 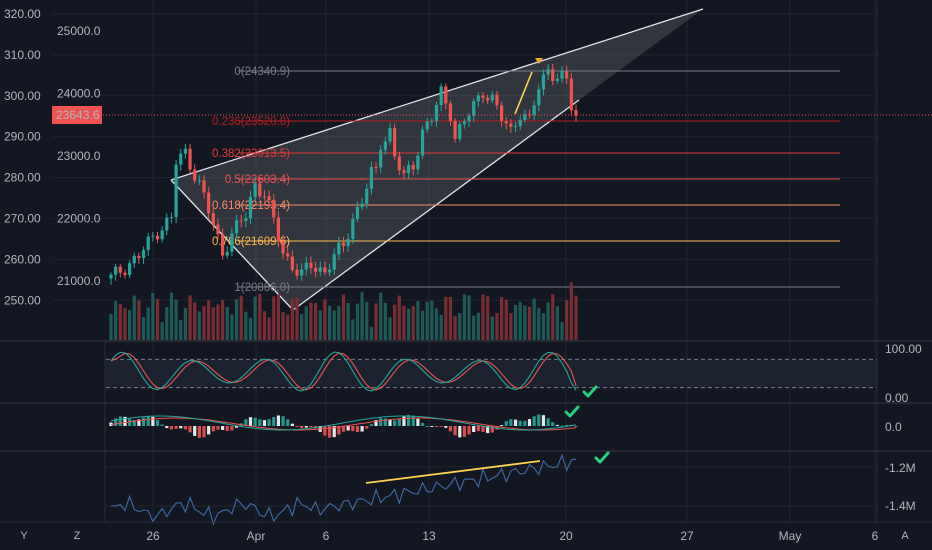 I want to click on macd-pane: 0.0, so click(x=505, y=426).